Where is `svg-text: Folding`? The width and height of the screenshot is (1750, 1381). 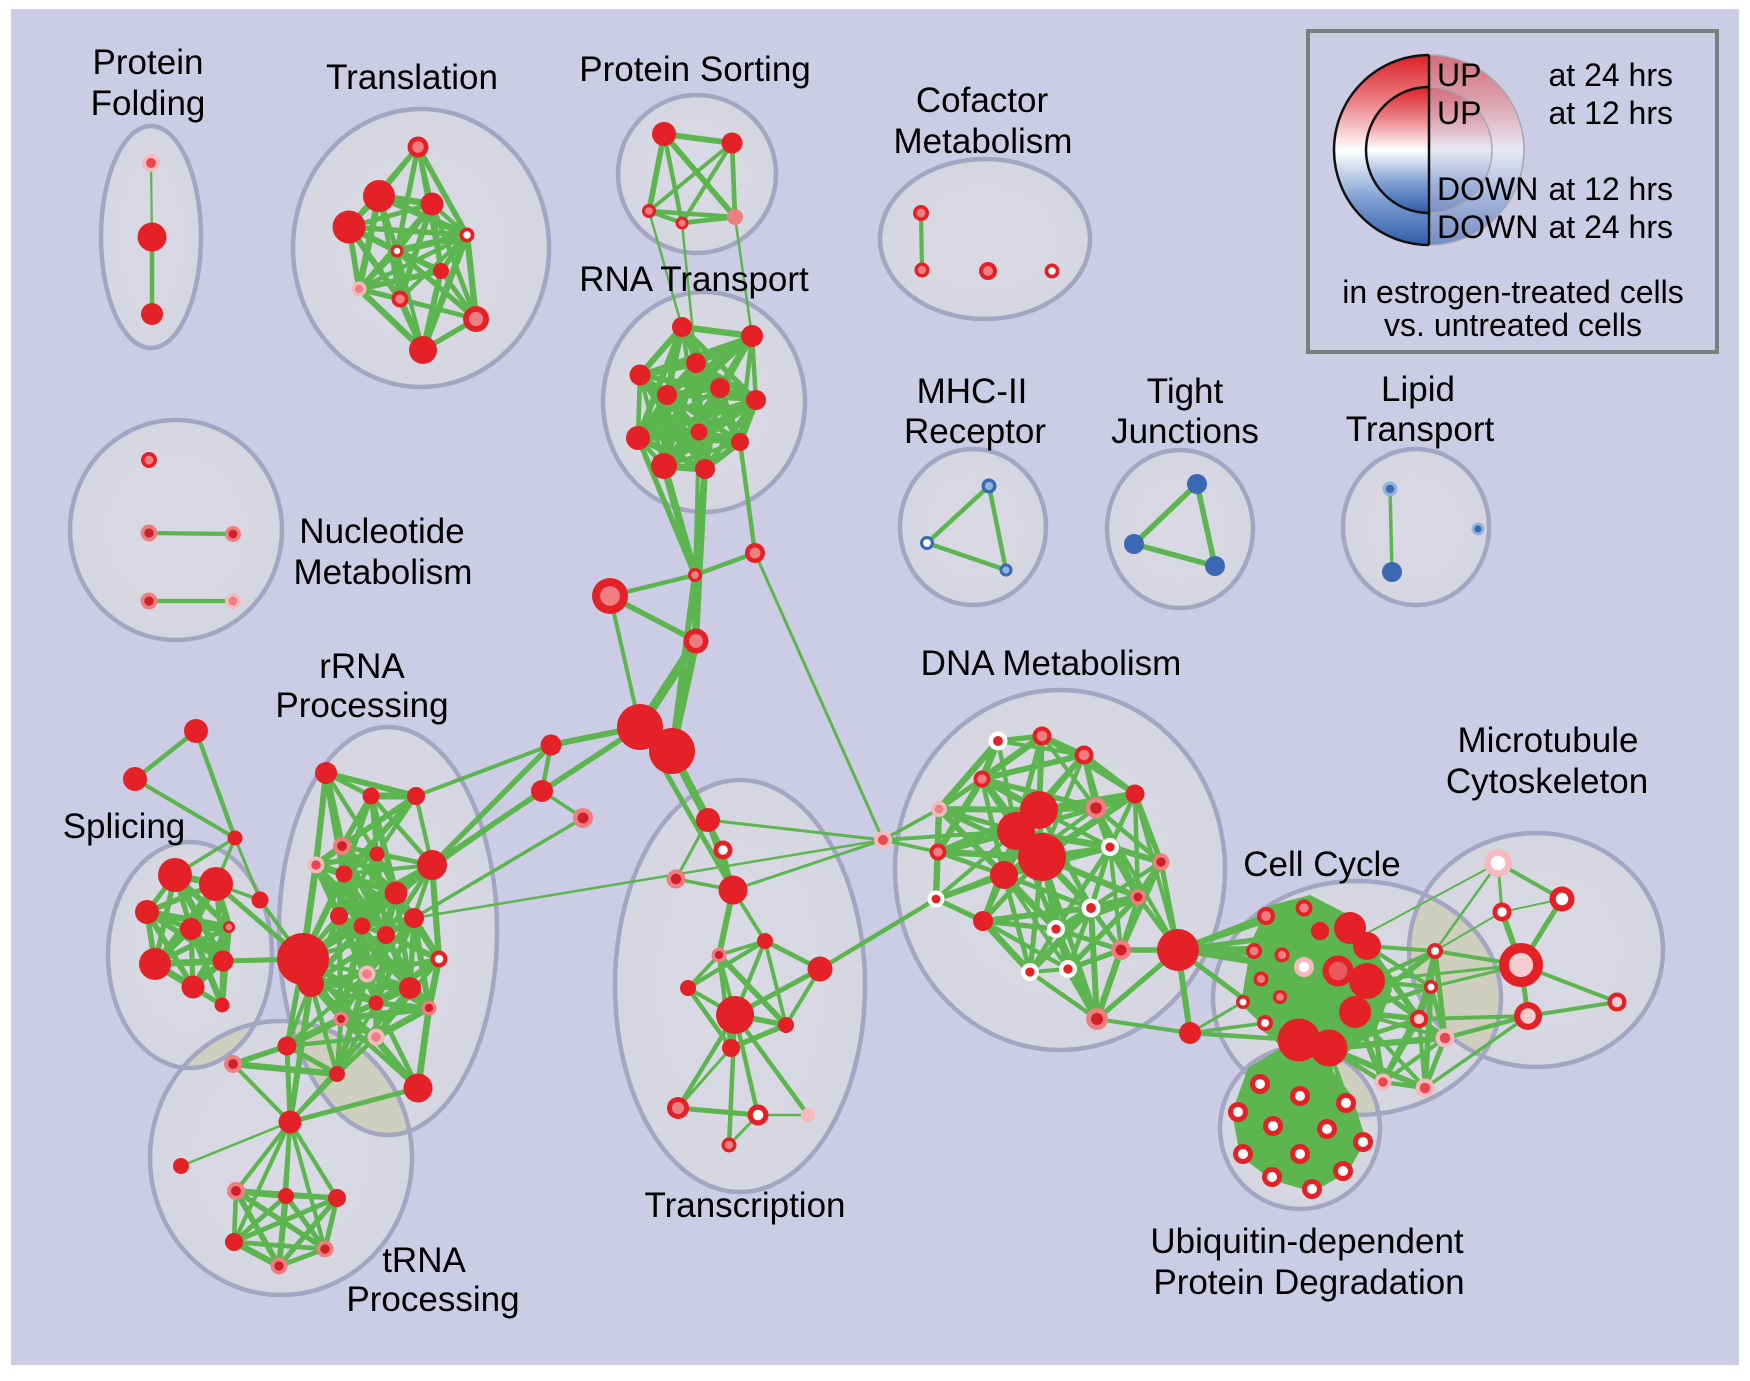
svg-text: Folding is located at coordinates (148, 103).